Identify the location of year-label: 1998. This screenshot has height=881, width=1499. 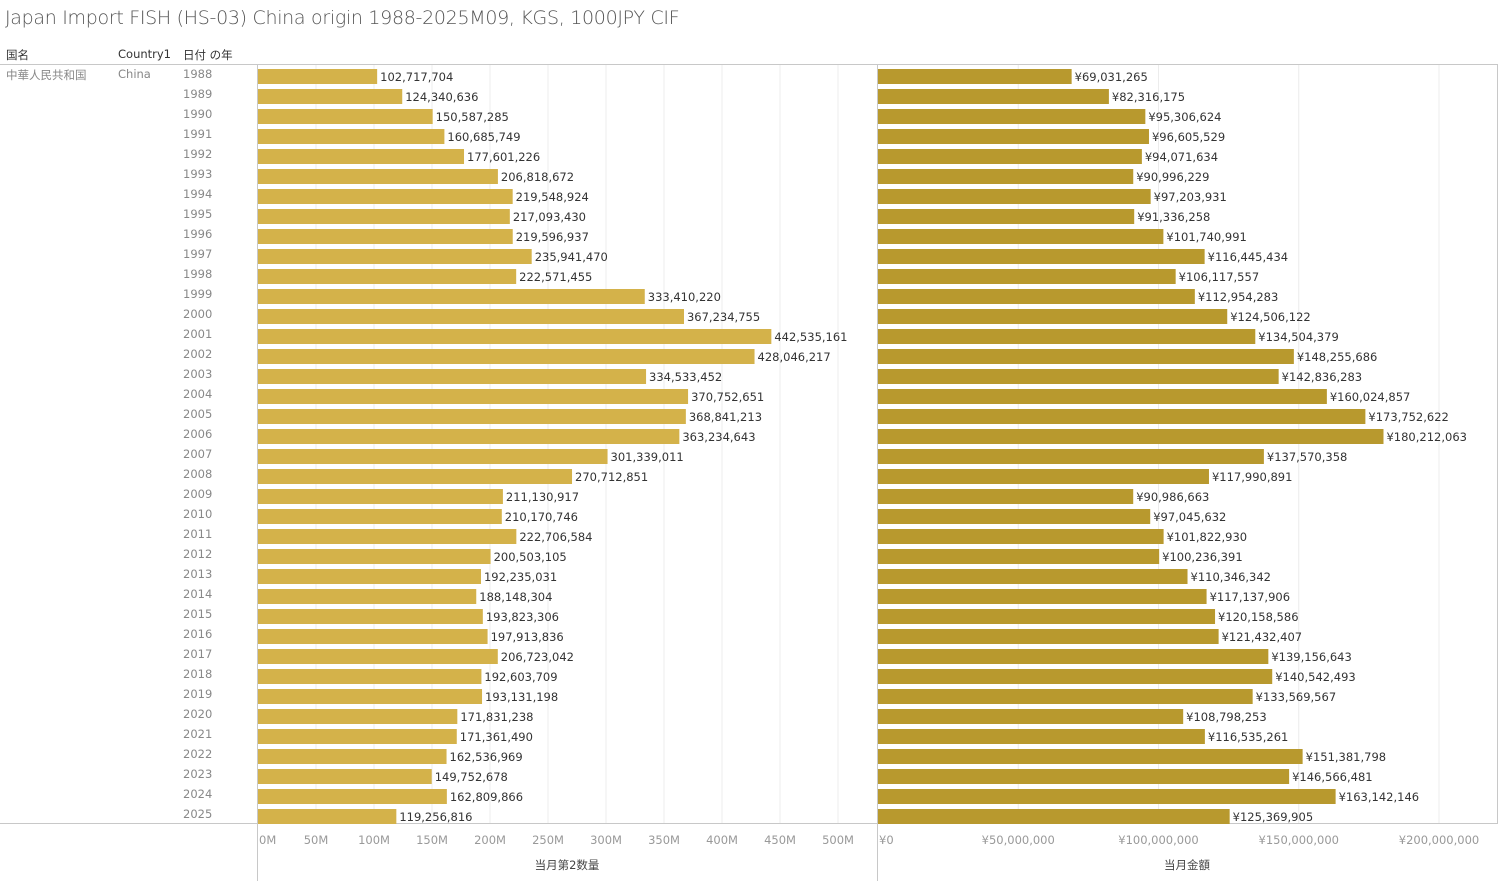
(198, 274).